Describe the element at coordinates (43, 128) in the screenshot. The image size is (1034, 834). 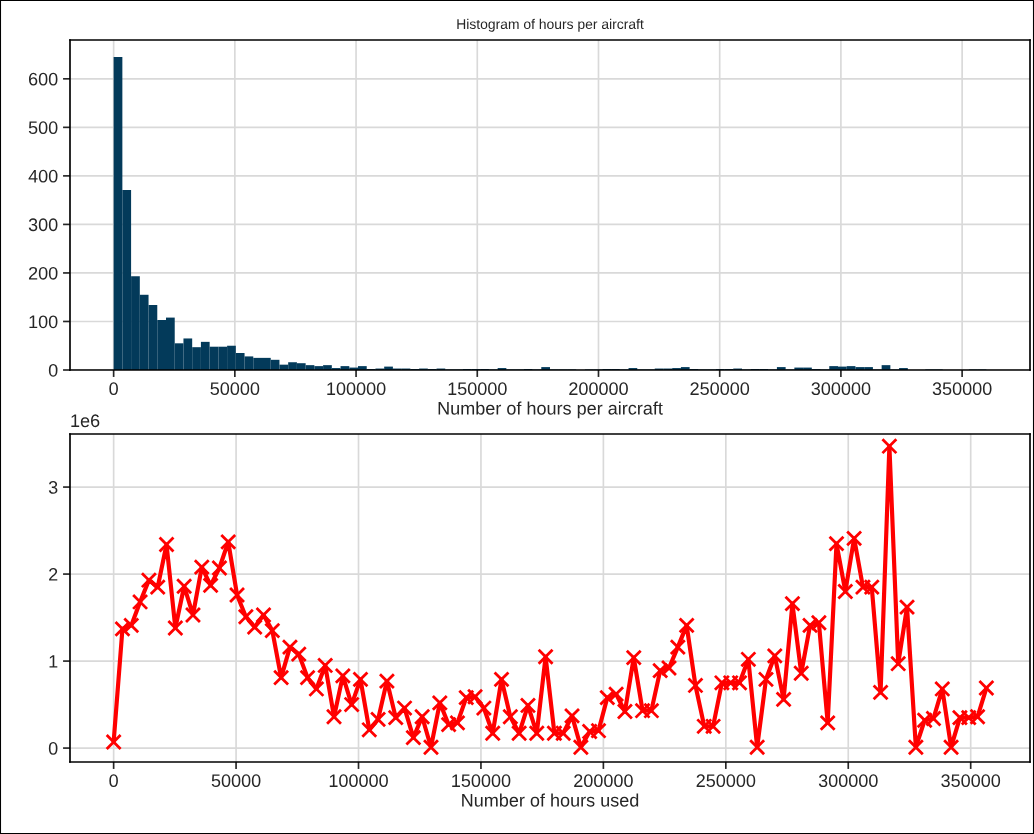
I see `y-tick-label: 500` at that location.